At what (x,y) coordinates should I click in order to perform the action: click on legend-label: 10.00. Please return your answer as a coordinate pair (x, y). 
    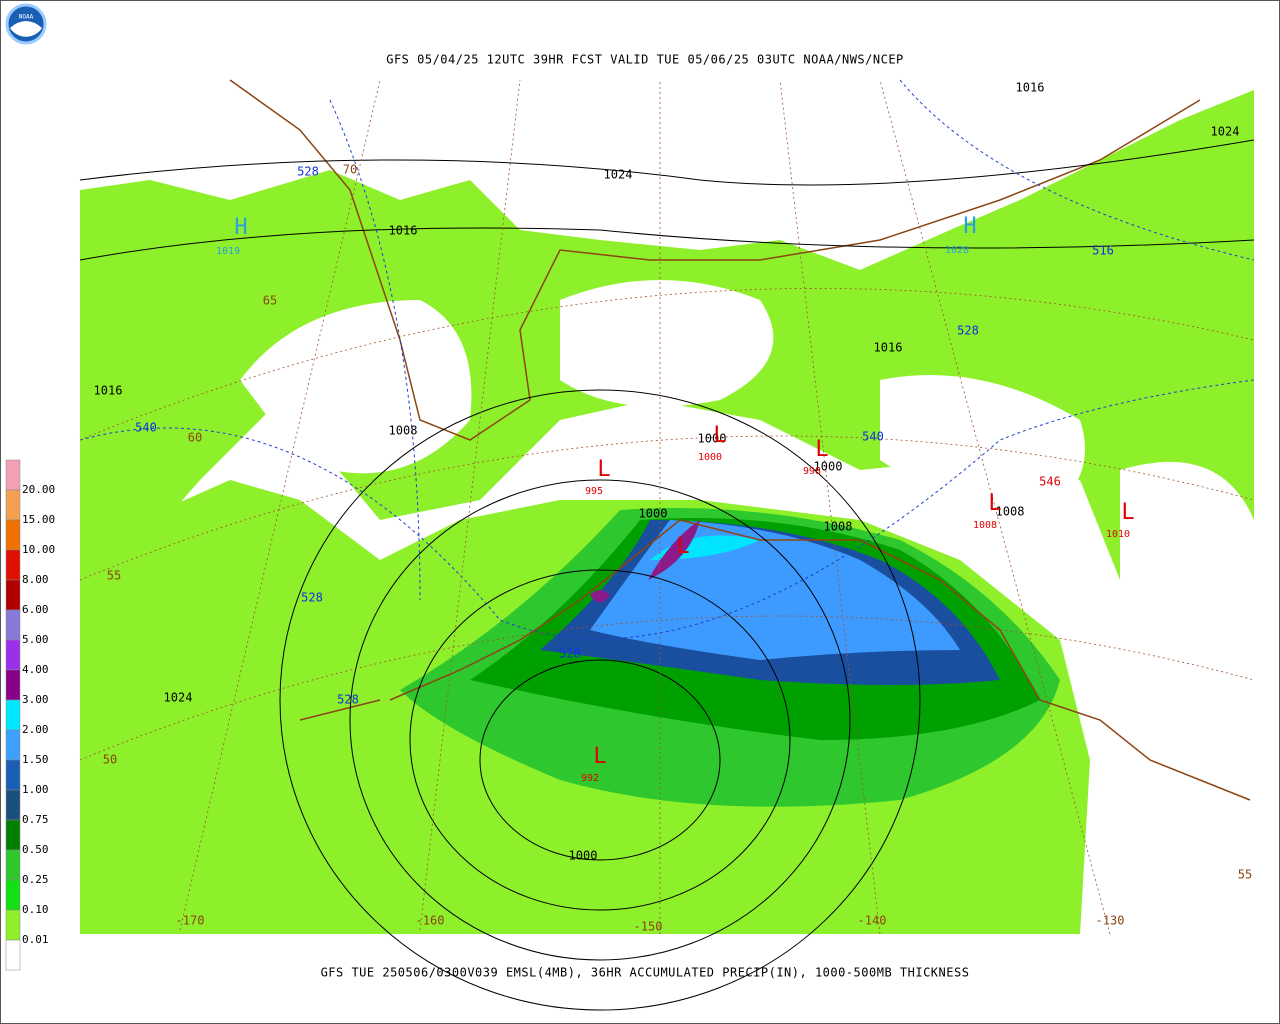
    Looking at the image, I should click on (38, 549).